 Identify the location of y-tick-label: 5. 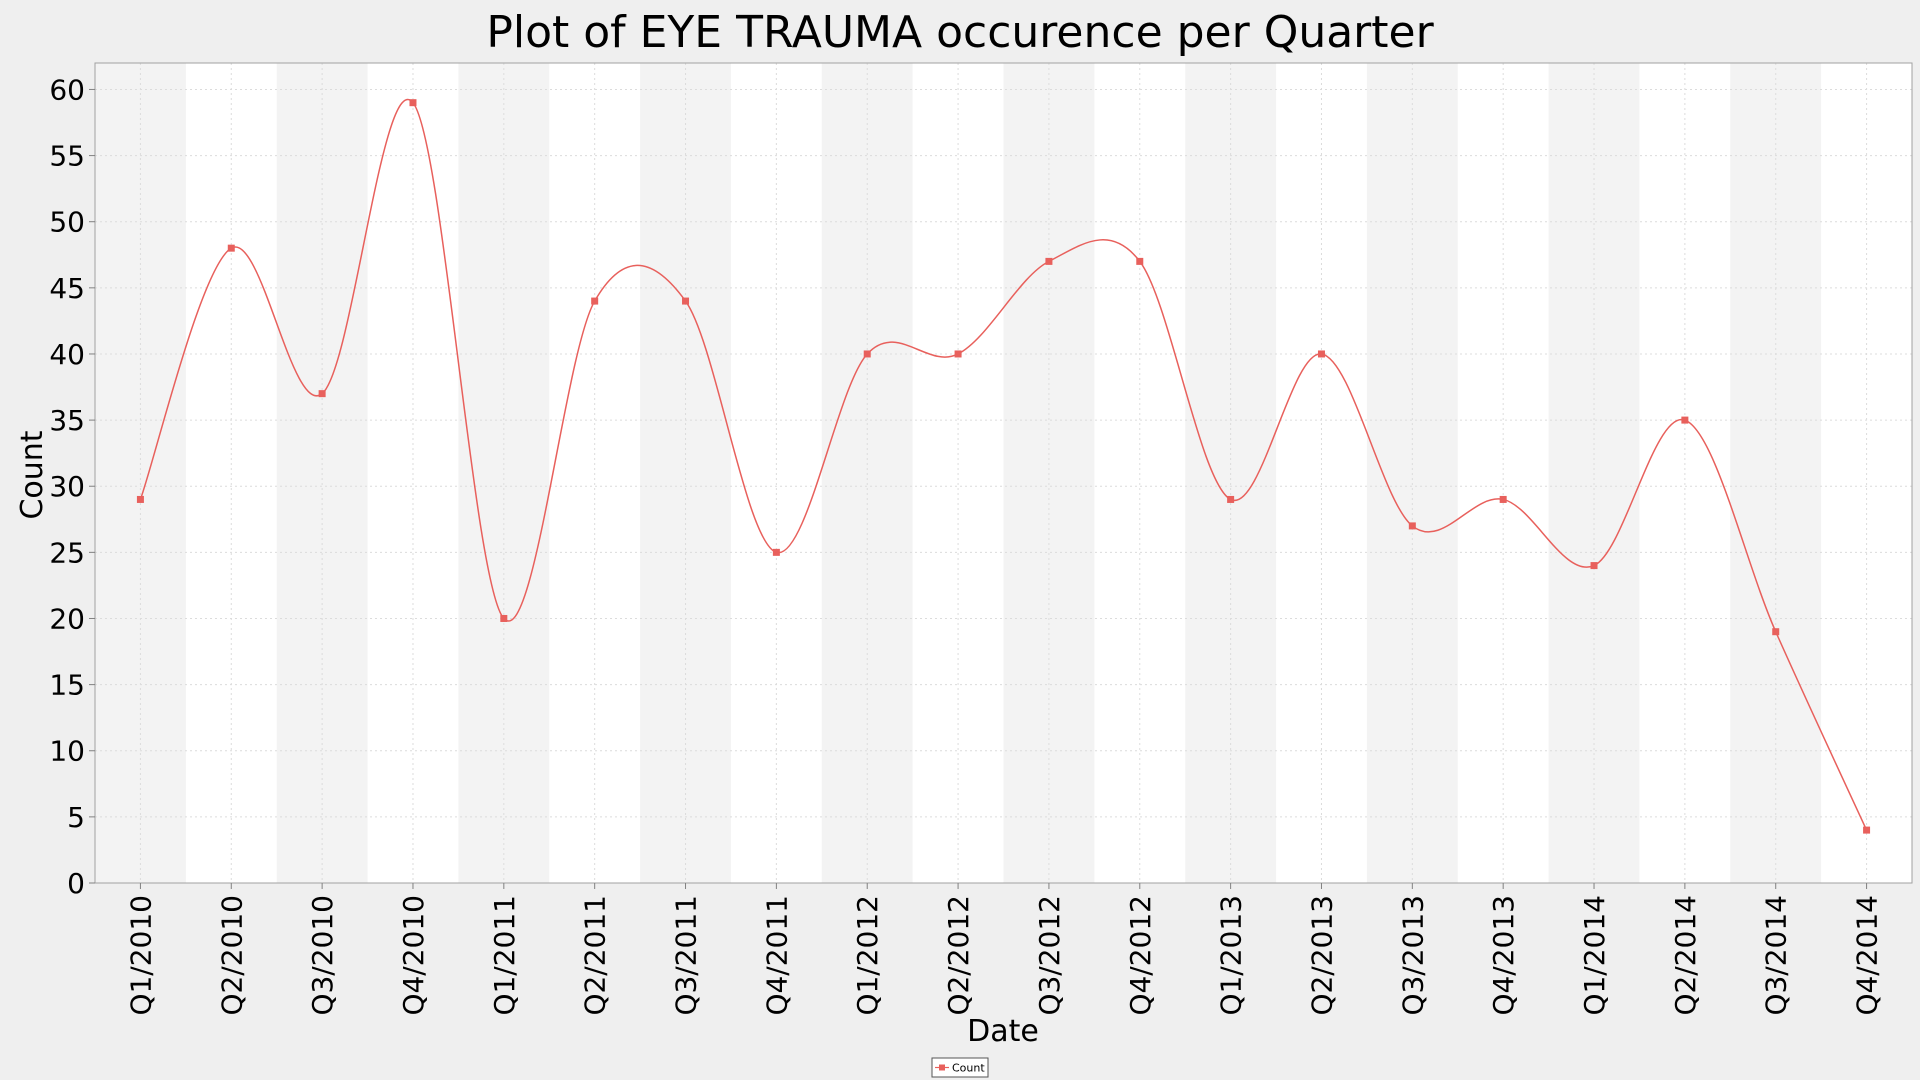
(76, 817).